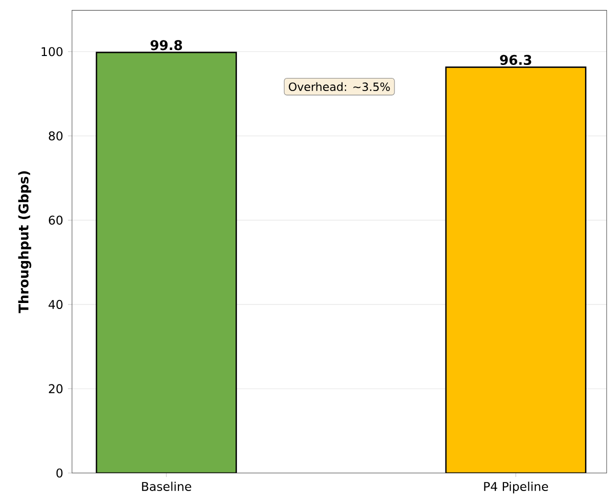  What do you see at coordinates (55, 389) in the screenshot?
I see `y-tick-label: 20` at bounding box center [55, 389].